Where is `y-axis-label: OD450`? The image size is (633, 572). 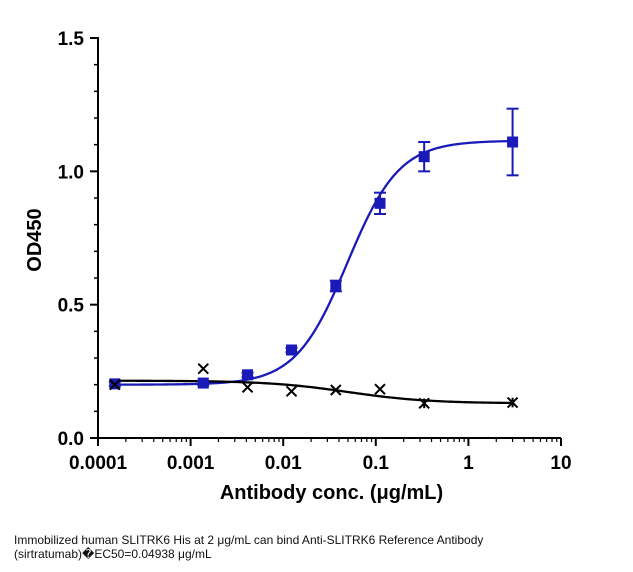 y-axis-label: OD450 is located at coordinates (35, 239).